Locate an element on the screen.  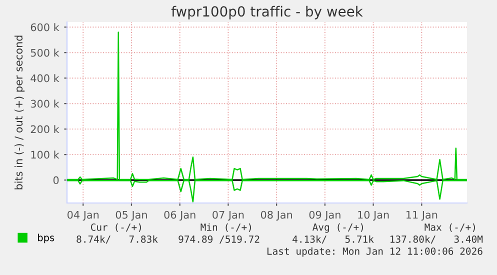
y-tick-label: 0 is located at coordinates (56, 180).